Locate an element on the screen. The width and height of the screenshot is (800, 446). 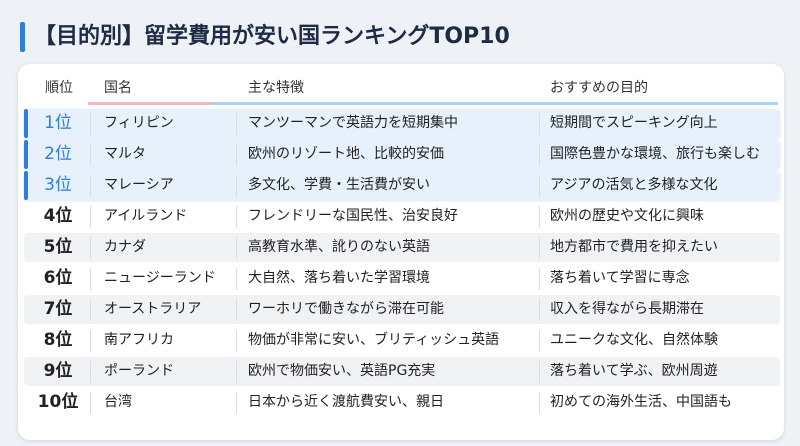
country: 台湾 is located at coordinates (118, 402).